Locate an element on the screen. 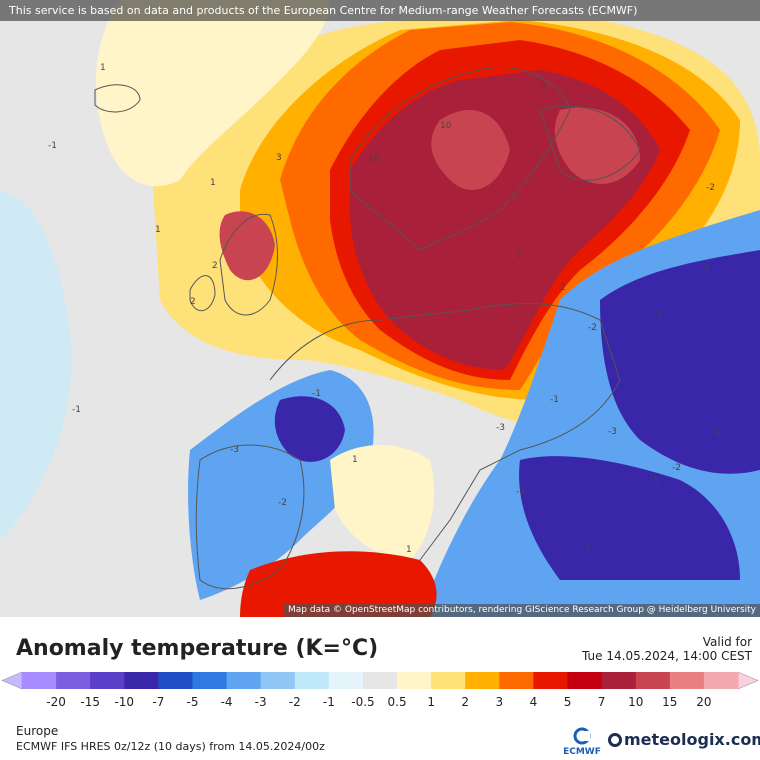 Image resolution: width=760 pixels, height=760 pixels. legend-tick-label: -20 is located at coordinates (56, 702).